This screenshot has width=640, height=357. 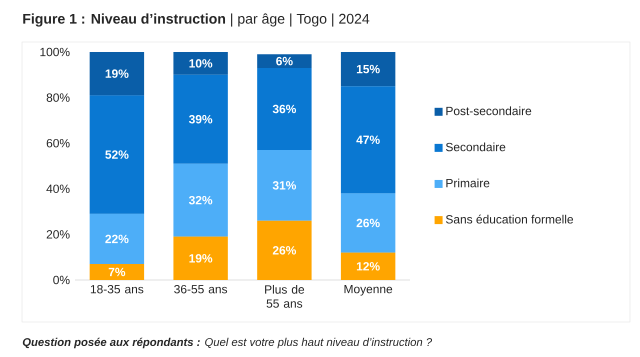 I want to click on data-label: 36%, so click(x=284, y=109).